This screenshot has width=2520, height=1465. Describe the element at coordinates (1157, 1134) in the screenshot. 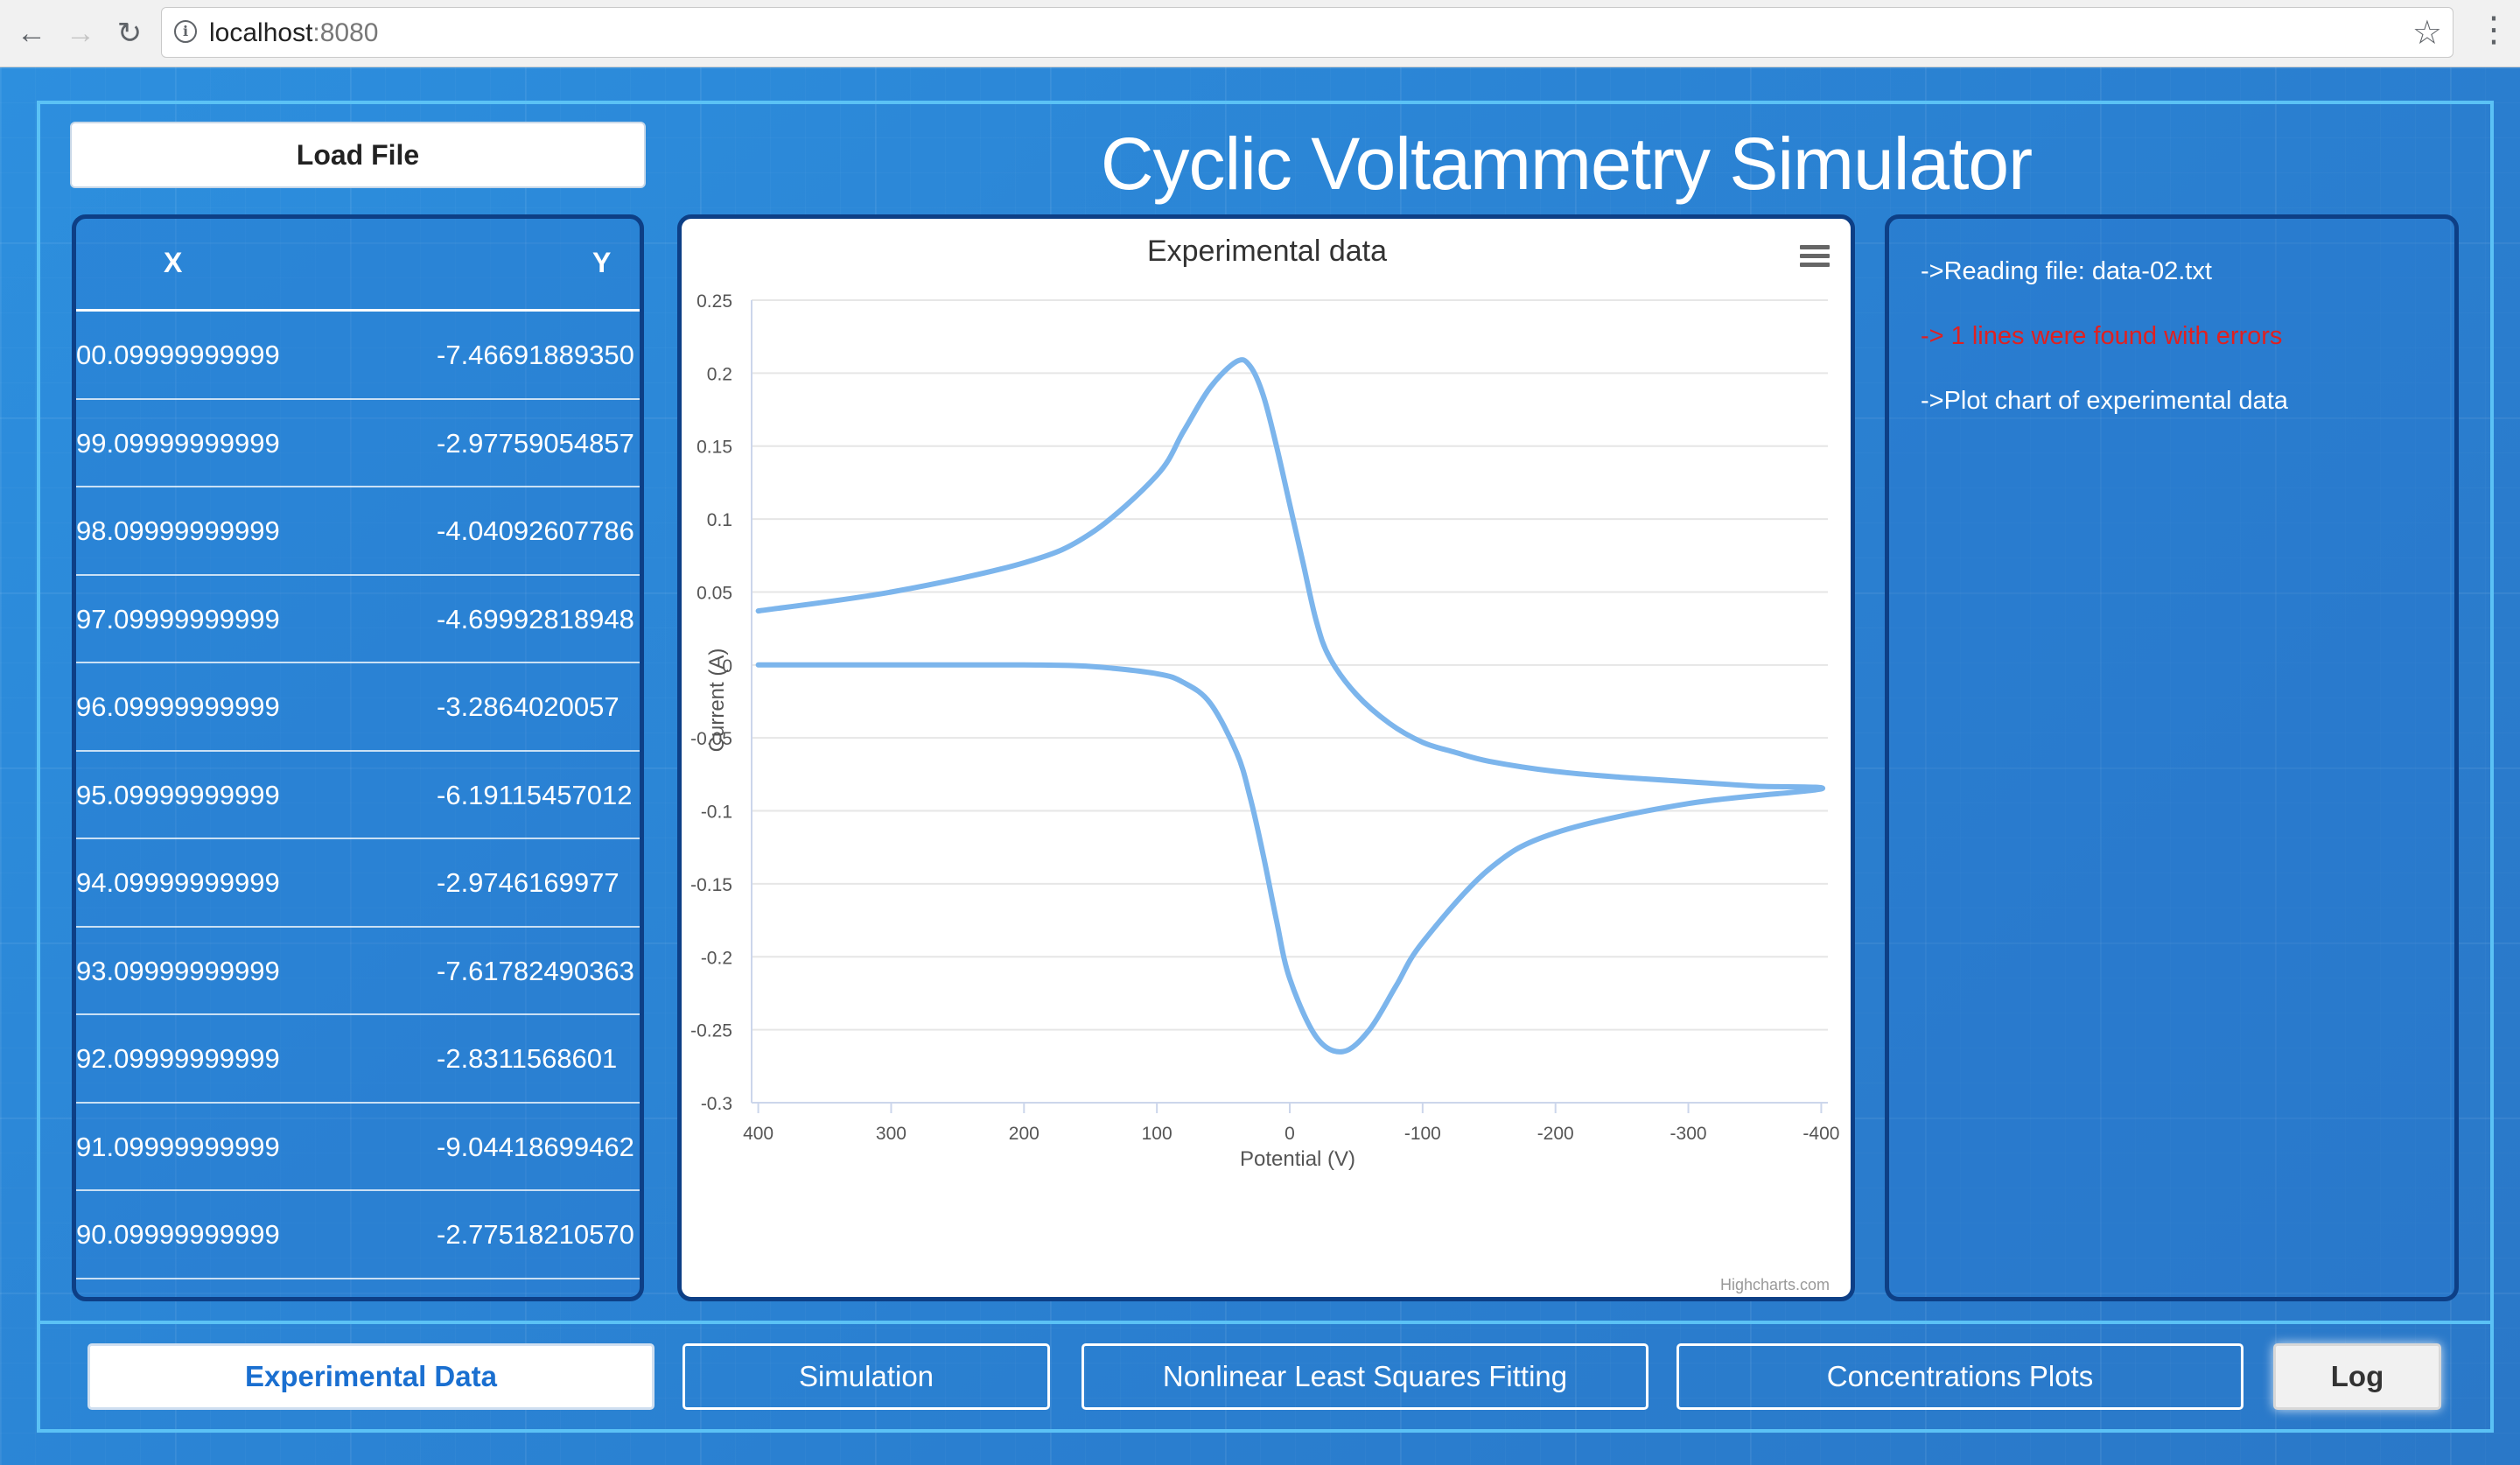

I see `x-tick-label: 100` at that location.